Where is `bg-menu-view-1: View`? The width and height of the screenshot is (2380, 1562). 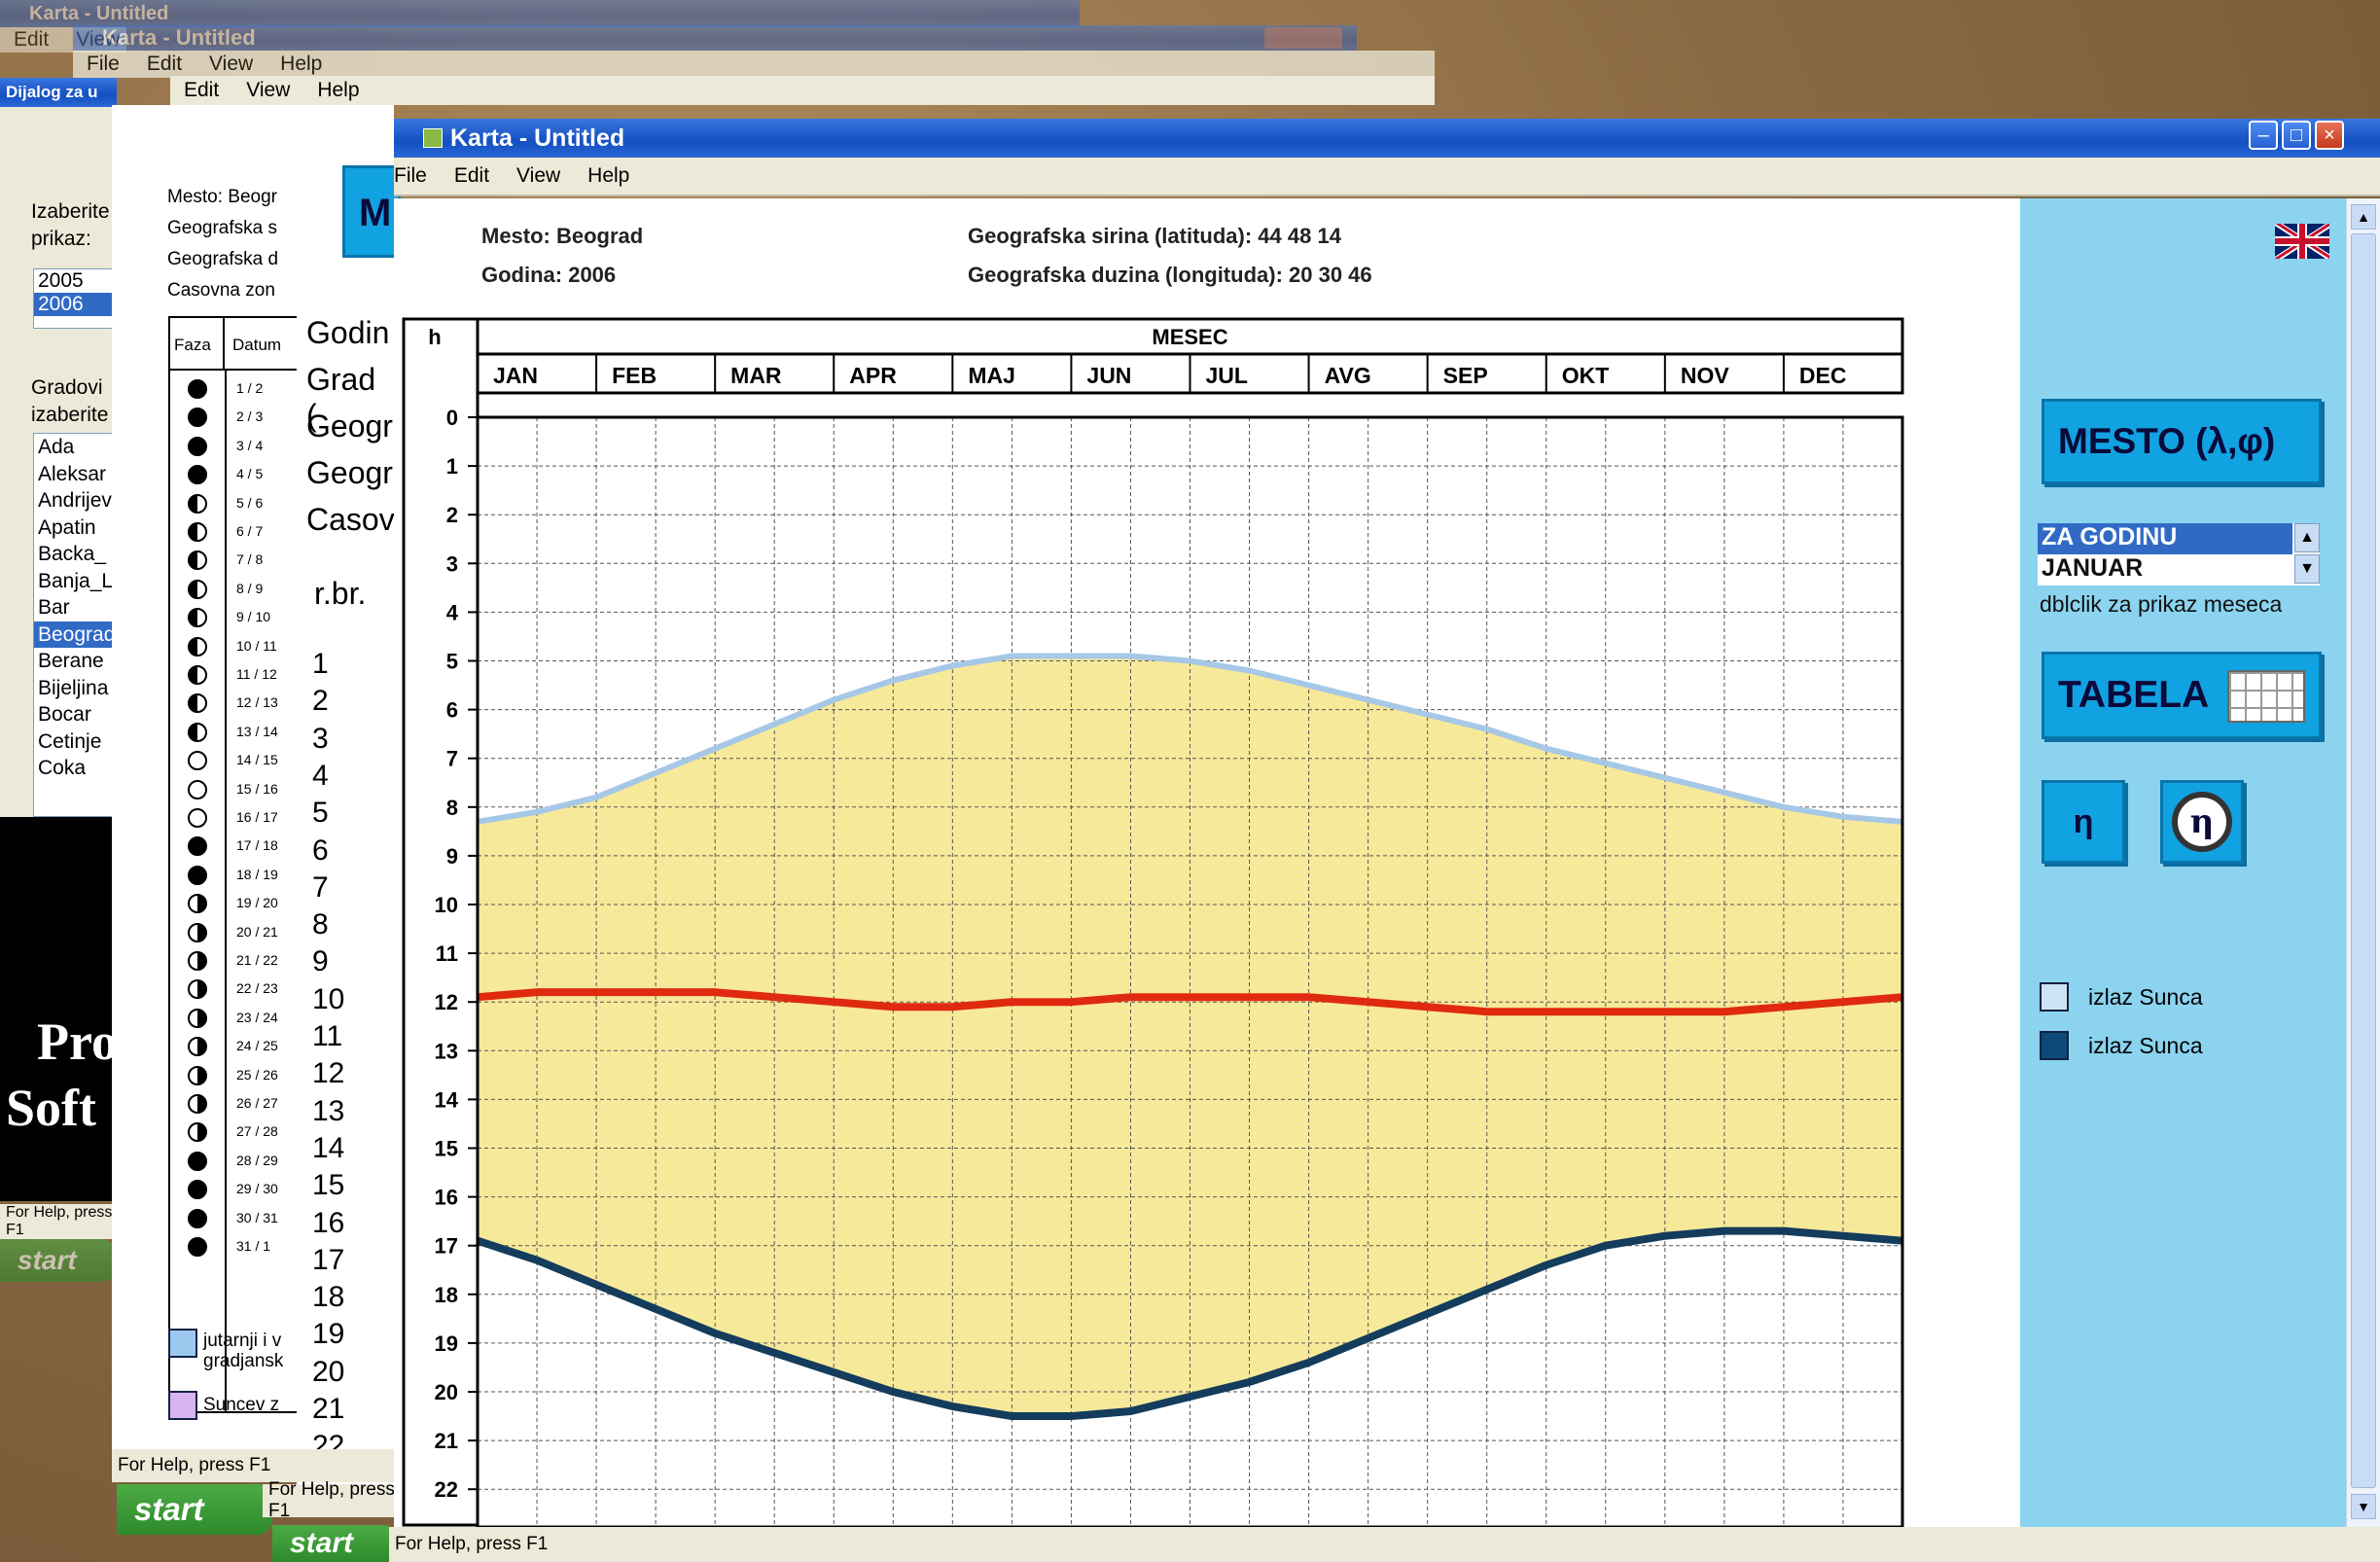
bg-menu-view-1: View is located at coordinates (98, 39).